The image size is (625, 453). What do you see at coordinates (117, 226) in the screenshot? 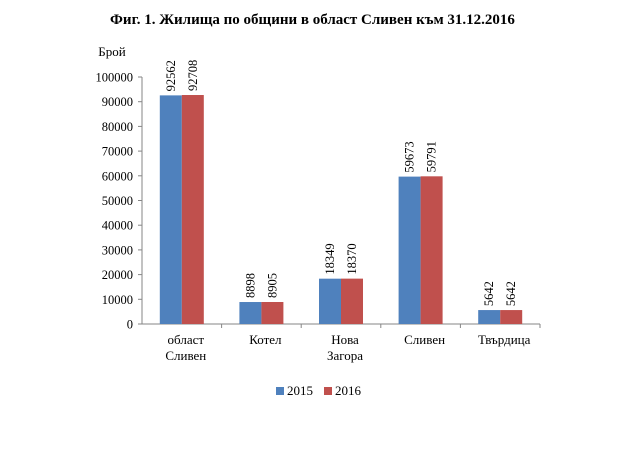
I see `y-tick-label: 40000` at bounding box center [117, 226].